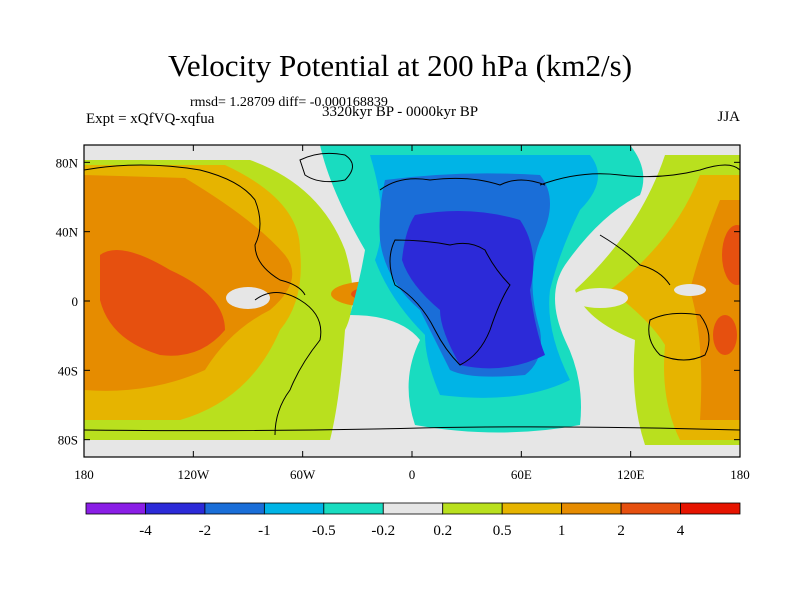 The height and width of the screenshot is (600, 800). I want to click on x-tick-label: 0, so click(412, 474).